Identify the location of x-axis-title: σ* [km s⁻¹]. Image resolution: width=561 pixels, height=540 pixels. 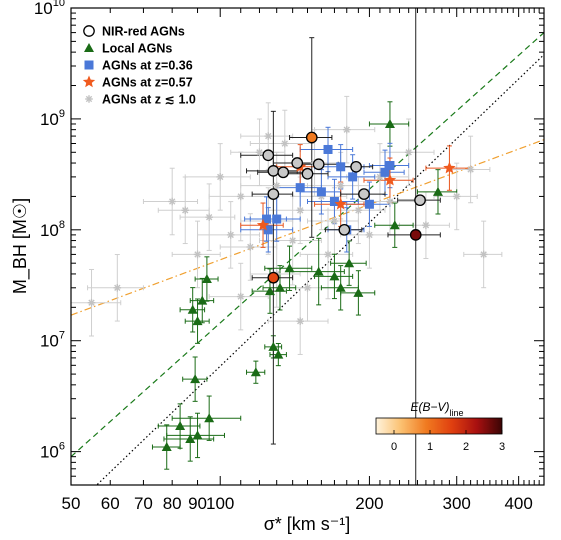
(307, 524).